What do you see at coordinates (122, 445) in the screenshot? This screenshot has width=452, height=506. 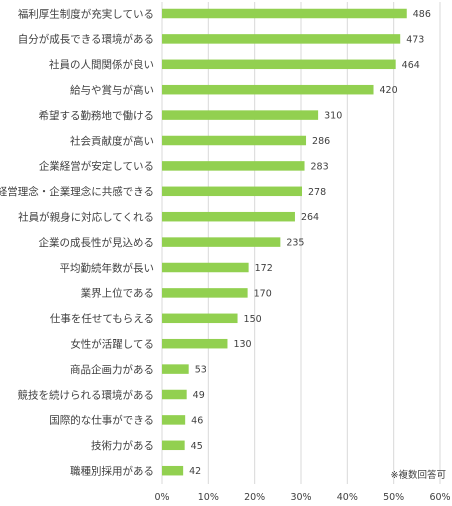 I see `category-label: 技術力がある` at bounding box center [122, 445].